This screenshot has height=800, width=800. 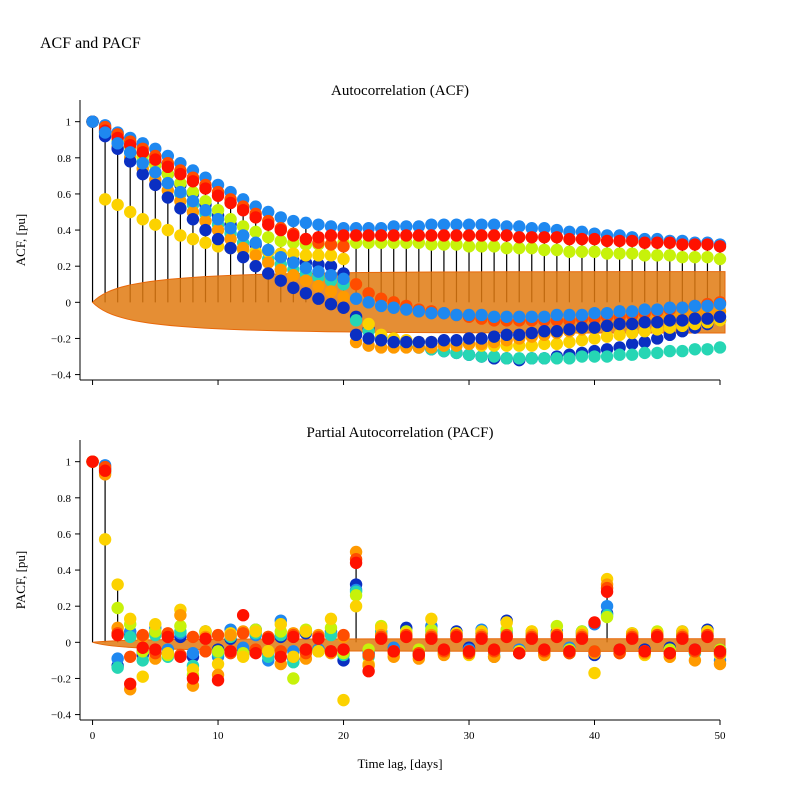 I want to click on x-axis-title: Time lag, [days], so click(x=399, y=763).